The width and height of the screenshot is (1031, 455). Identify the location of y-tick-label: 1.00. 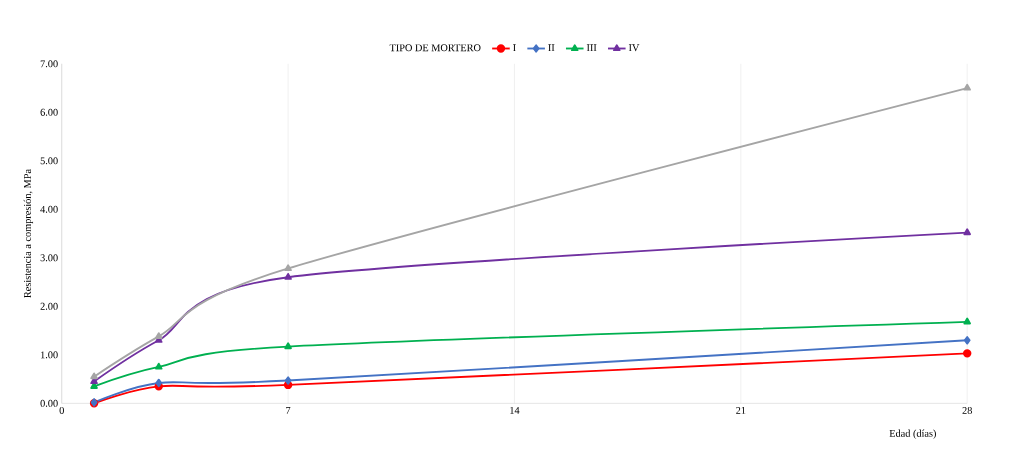
(49, 355).